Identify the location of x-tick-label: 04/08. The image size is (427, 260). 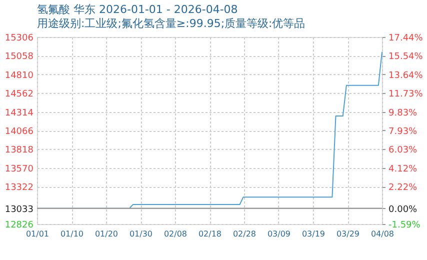
(382, 234).